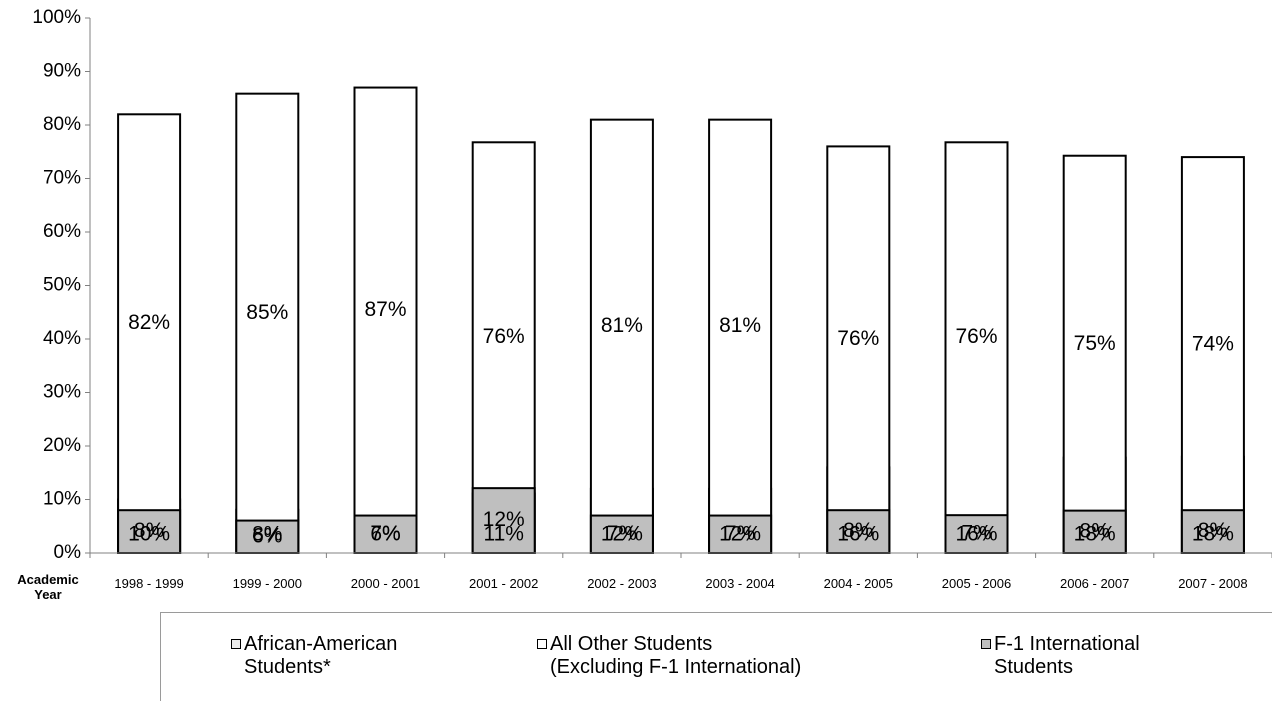 The height and width of the screenshot is (701, 1272). I want to click on data-label-african-american-2: 8%, so click(267, 534).